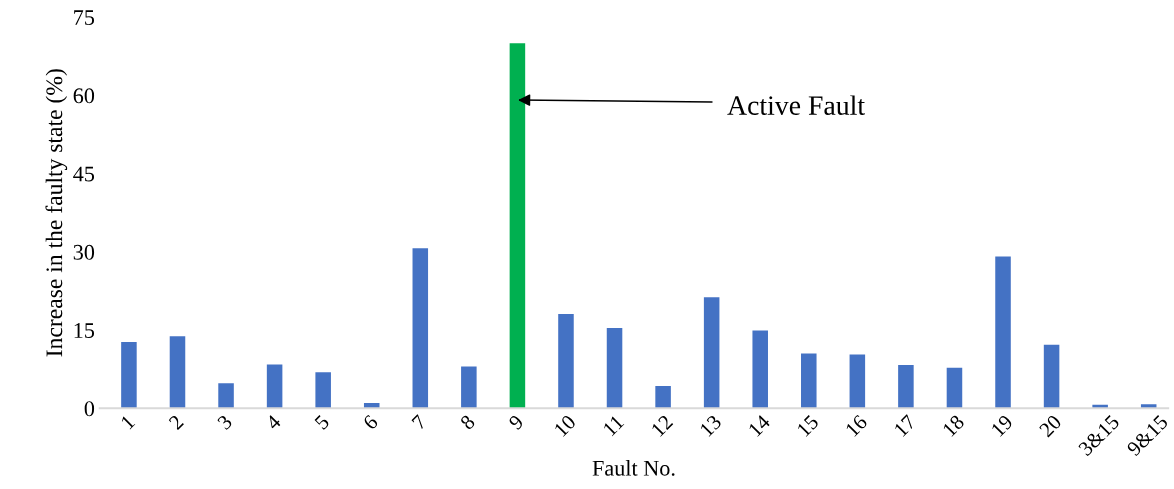 Image resolution: width=1174 pixels, height=489 pixels. Describe the element at coordinates (1050, 426) in the screenshot. I see `x-tick-label: 20` at that location.